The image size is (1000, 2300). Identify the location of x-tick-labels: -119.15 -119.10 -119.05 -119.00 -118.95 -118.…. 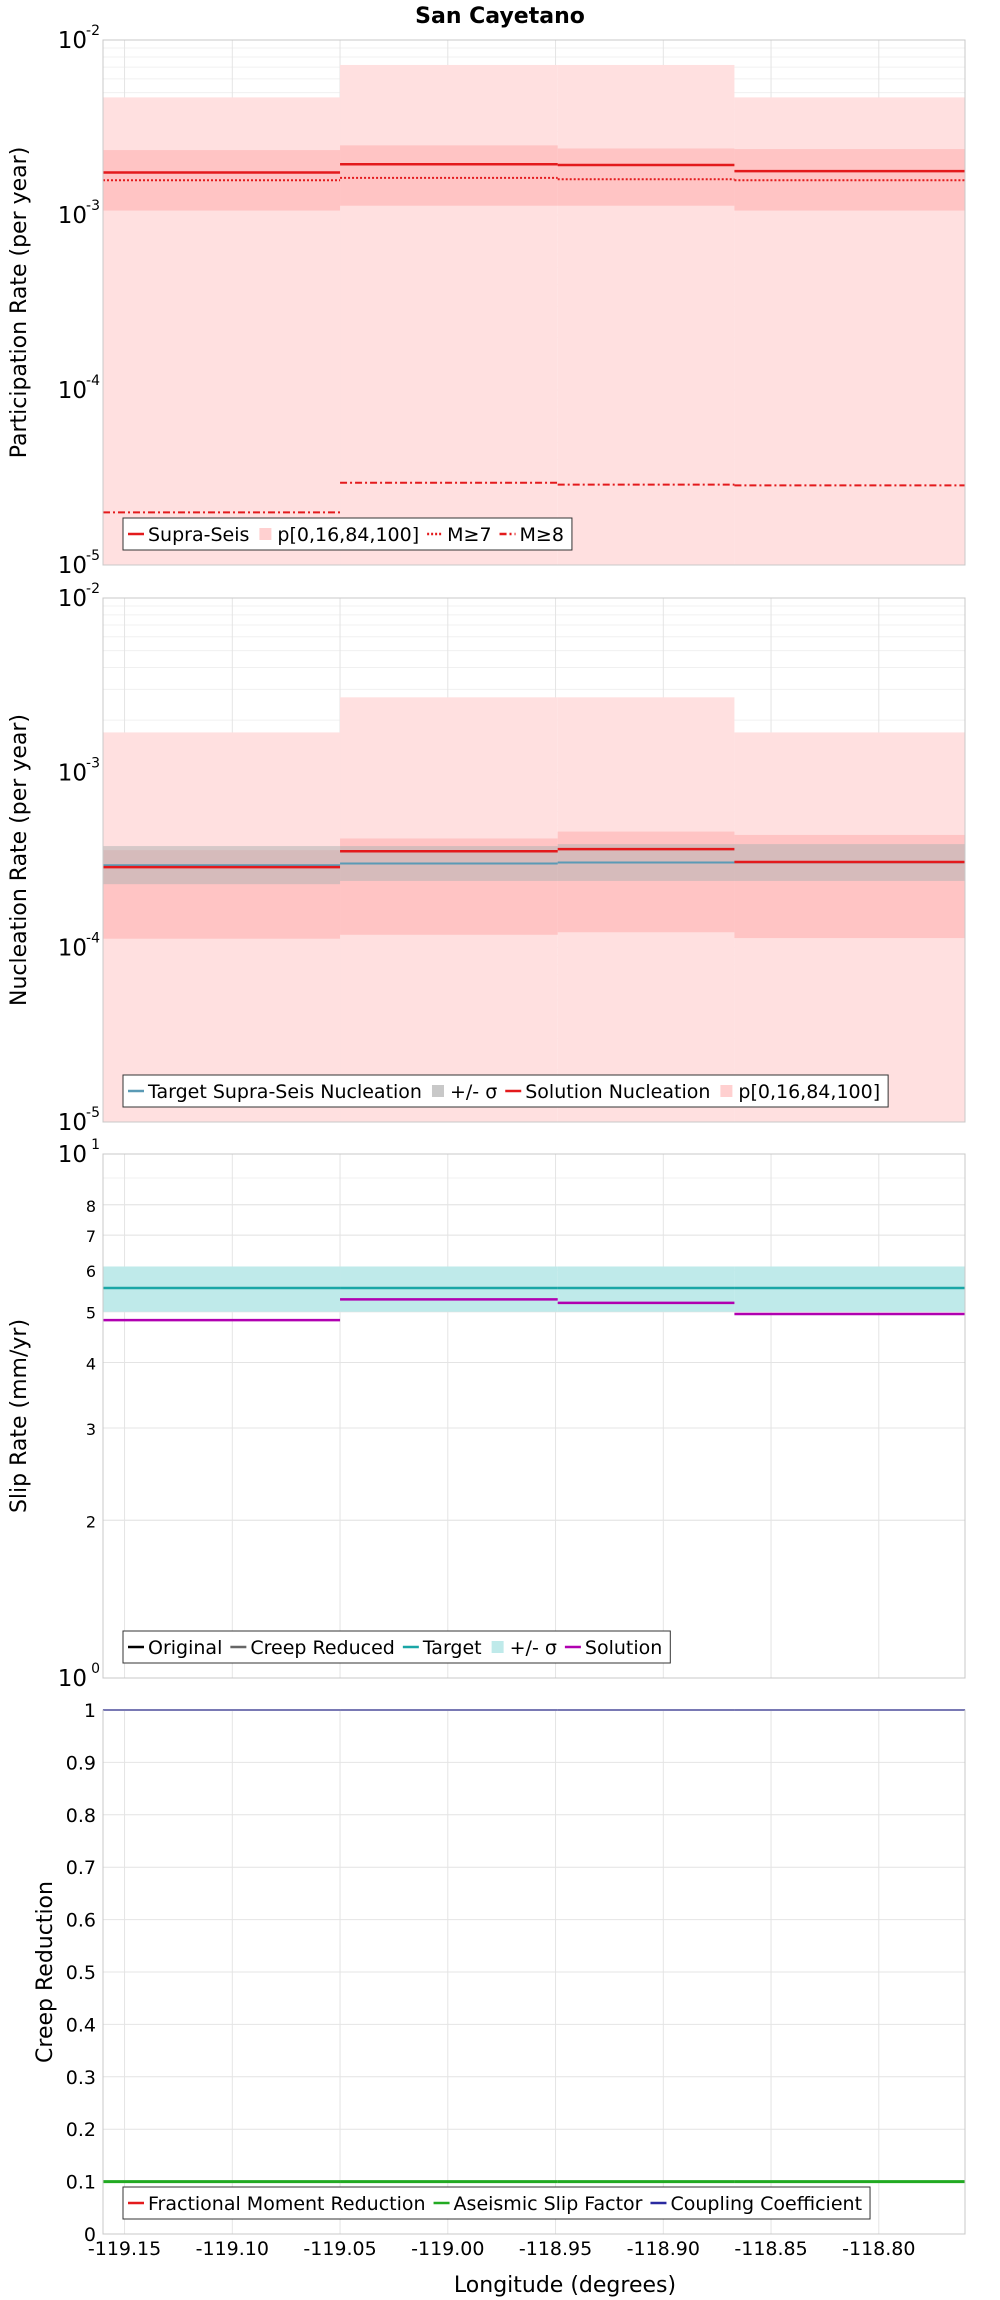
(502, 2249).